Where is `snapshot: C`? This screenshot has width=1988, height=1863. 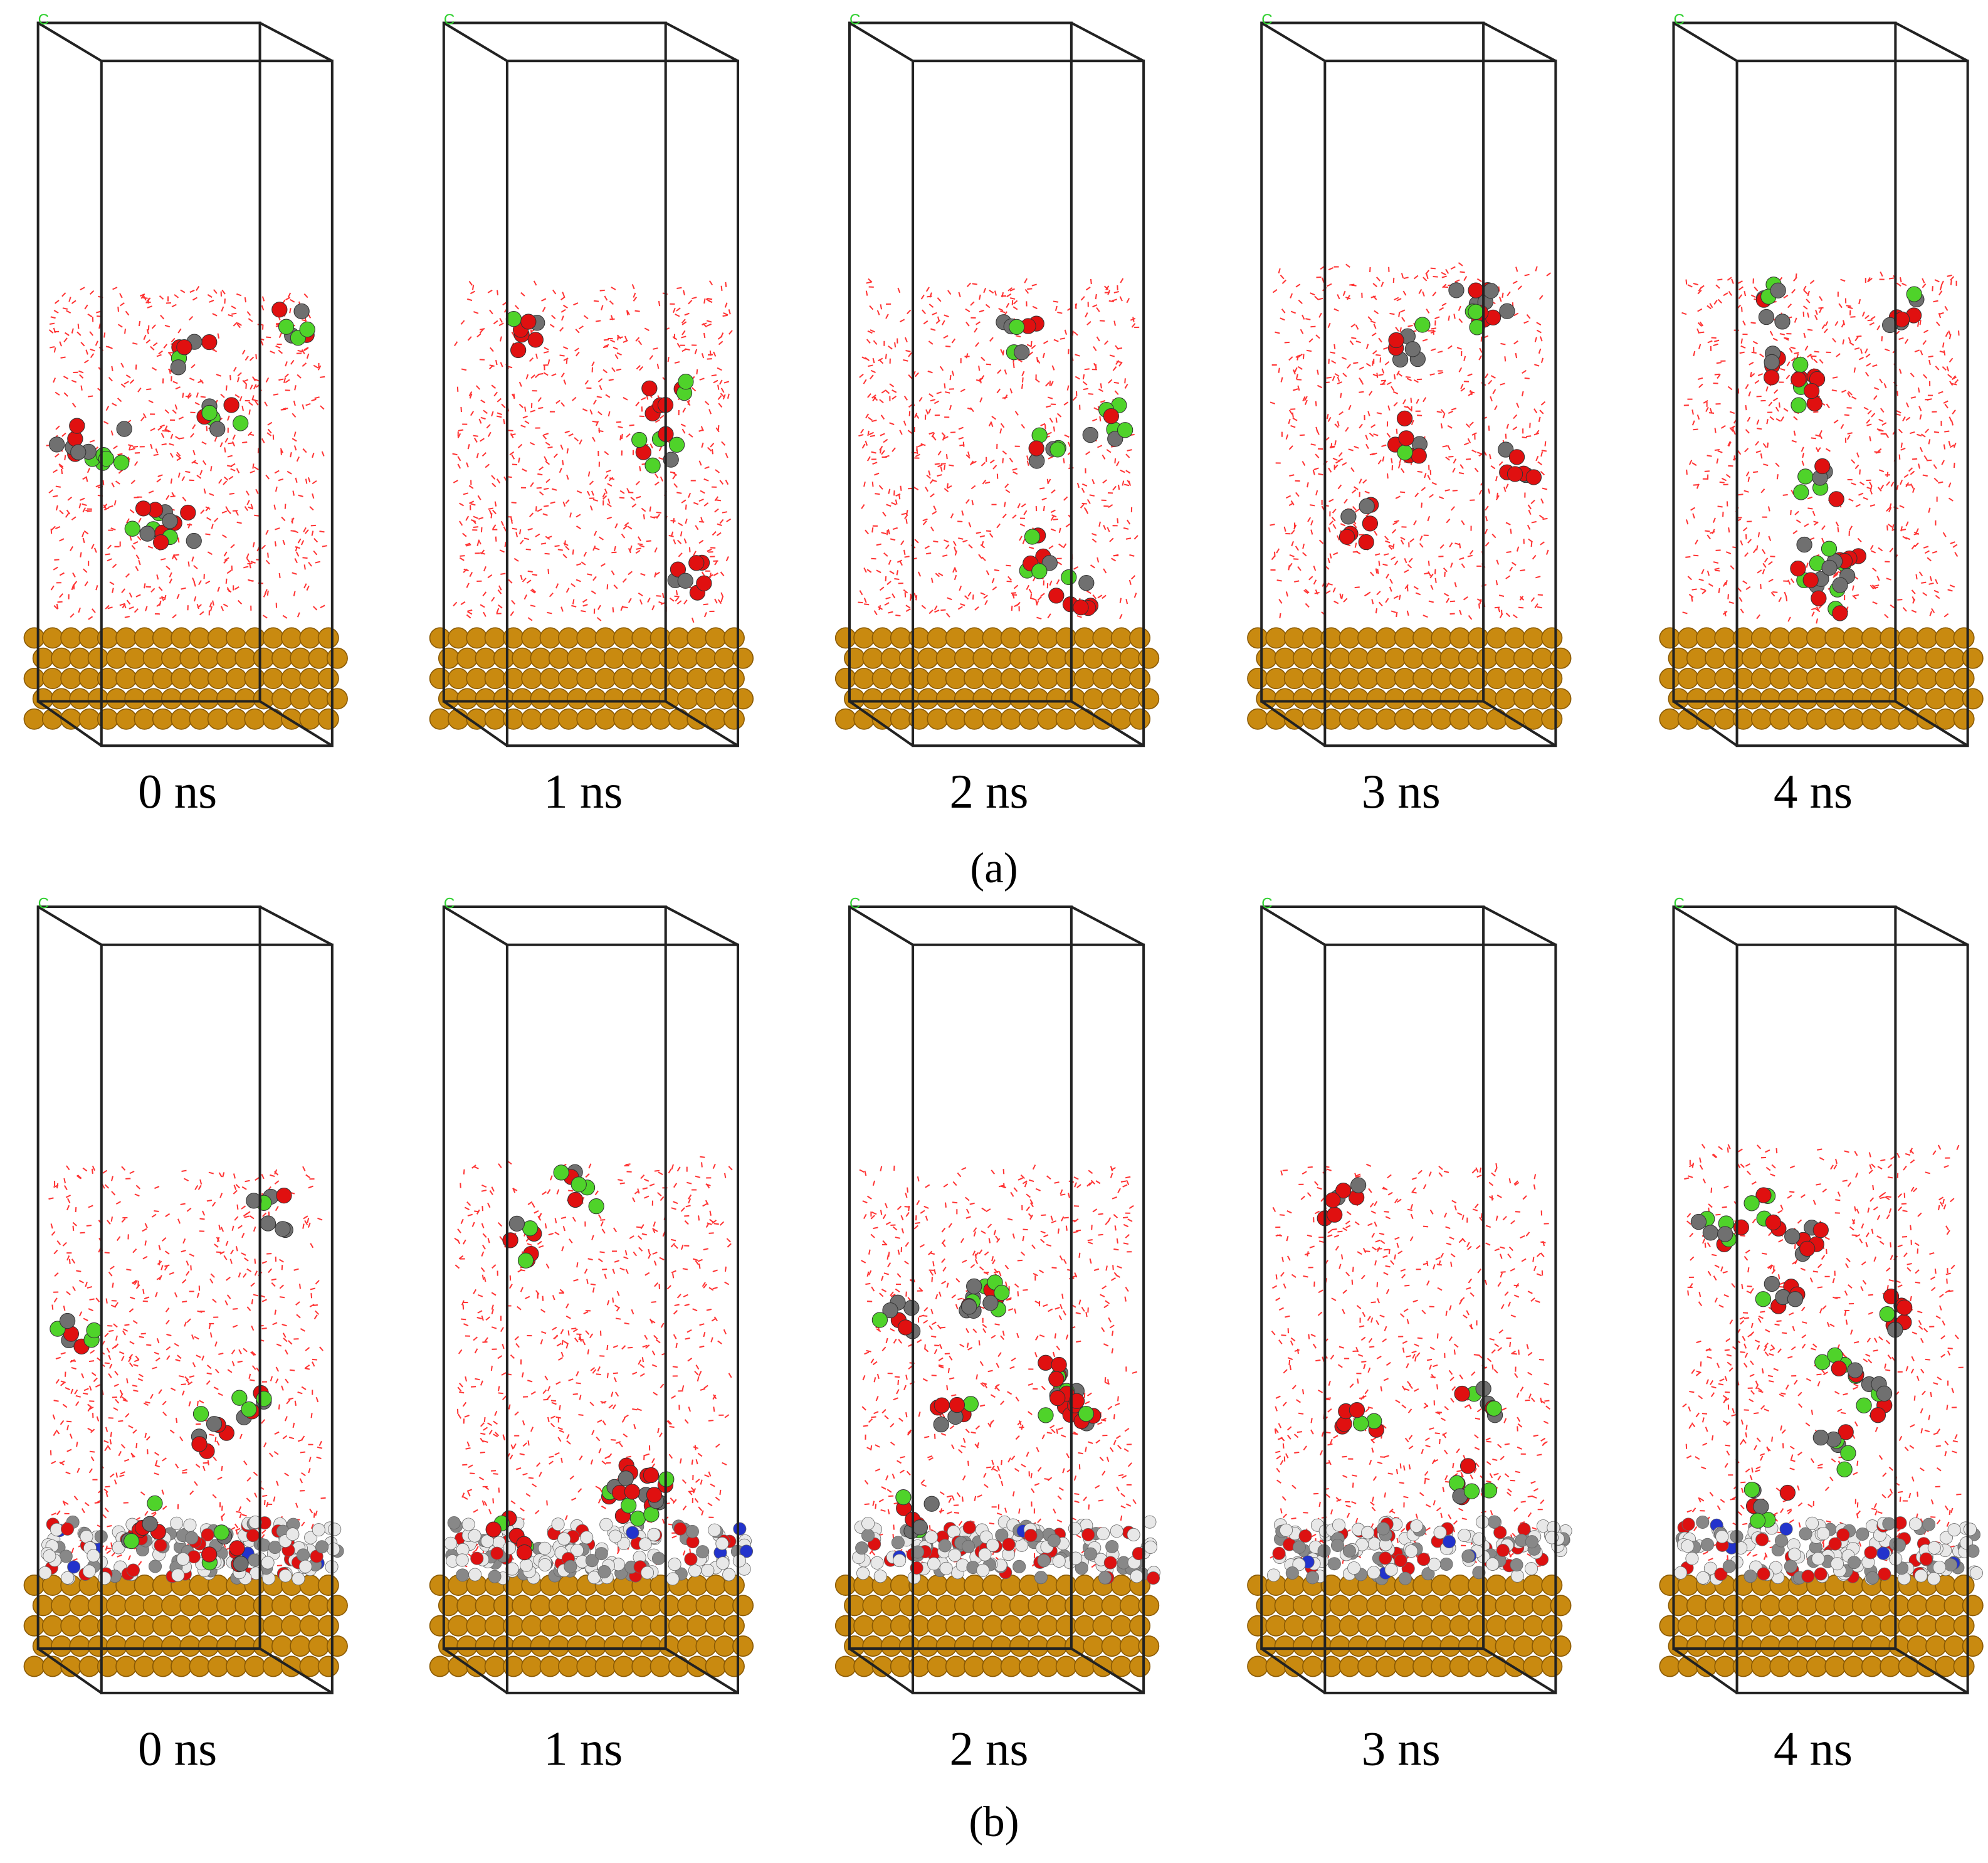 snapshot: C is located at coordinates (591, 379).